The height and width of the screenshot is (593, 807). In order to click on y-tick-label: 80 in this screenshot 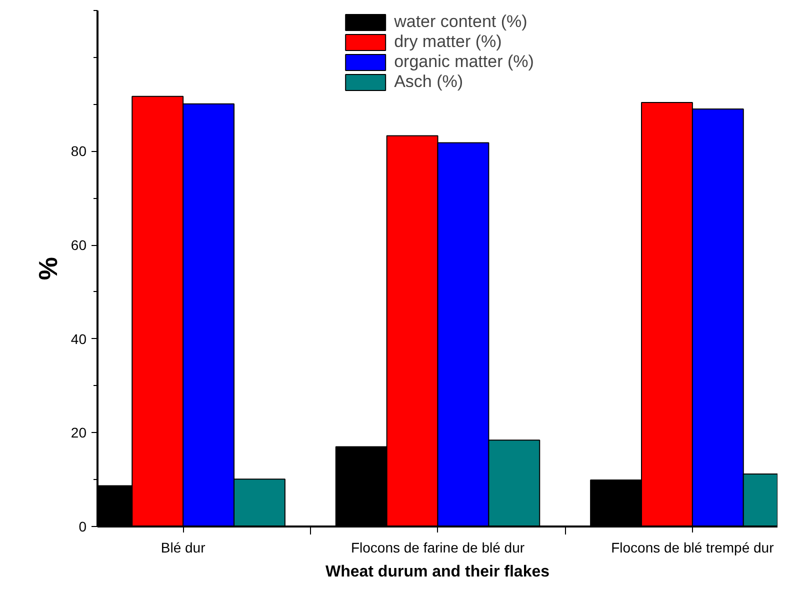, I will do `click(78, 151)`.